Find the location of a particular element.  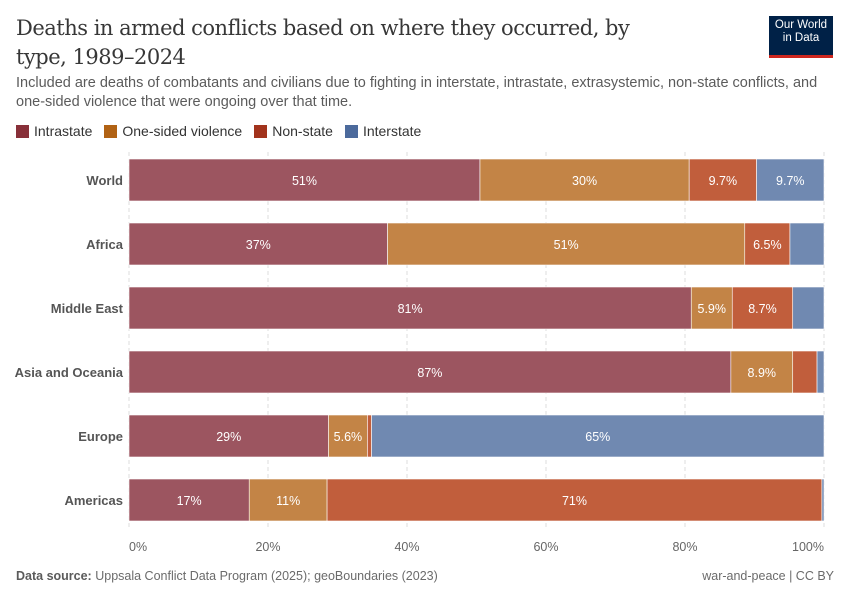

x-tick-label: 20% is located at coordinates (267, 547).